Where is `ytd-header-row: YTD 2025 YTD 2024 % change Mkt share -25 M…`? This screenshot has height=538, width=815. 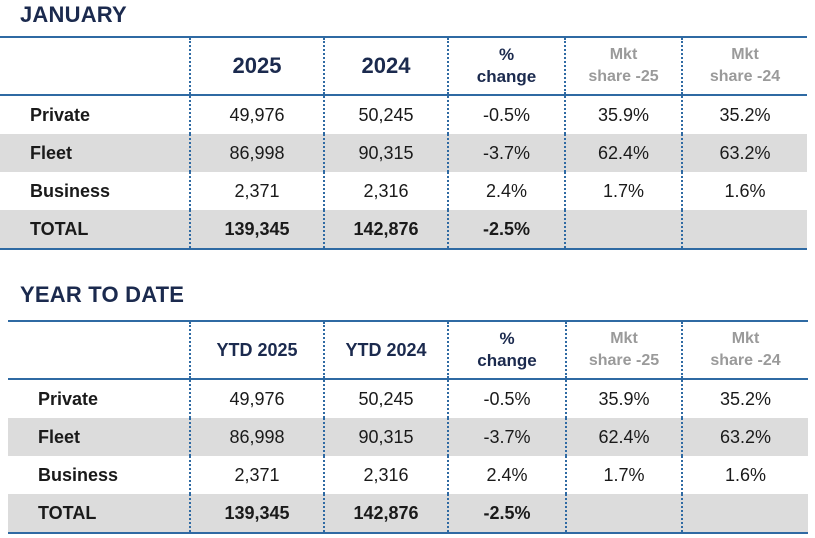 ytd-header-row: YTD 2025 YTD 2024 % change Mkt share -25 M… is located at coordinates (408, 350).